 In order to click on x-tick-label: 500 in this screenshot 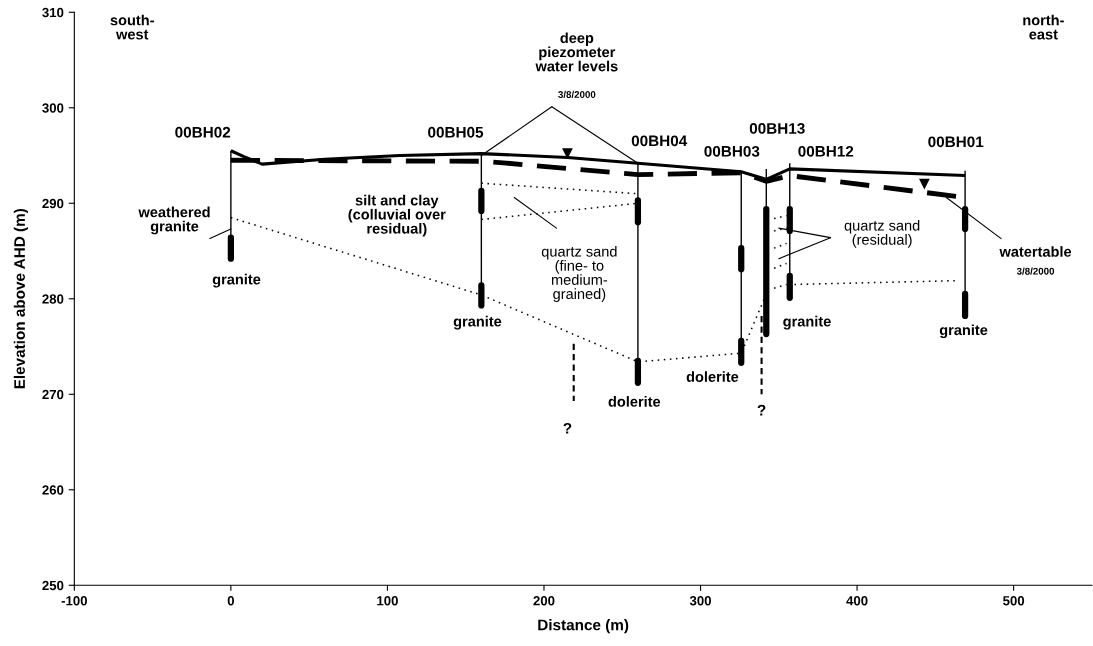, I will do `click(1014, 601)`.